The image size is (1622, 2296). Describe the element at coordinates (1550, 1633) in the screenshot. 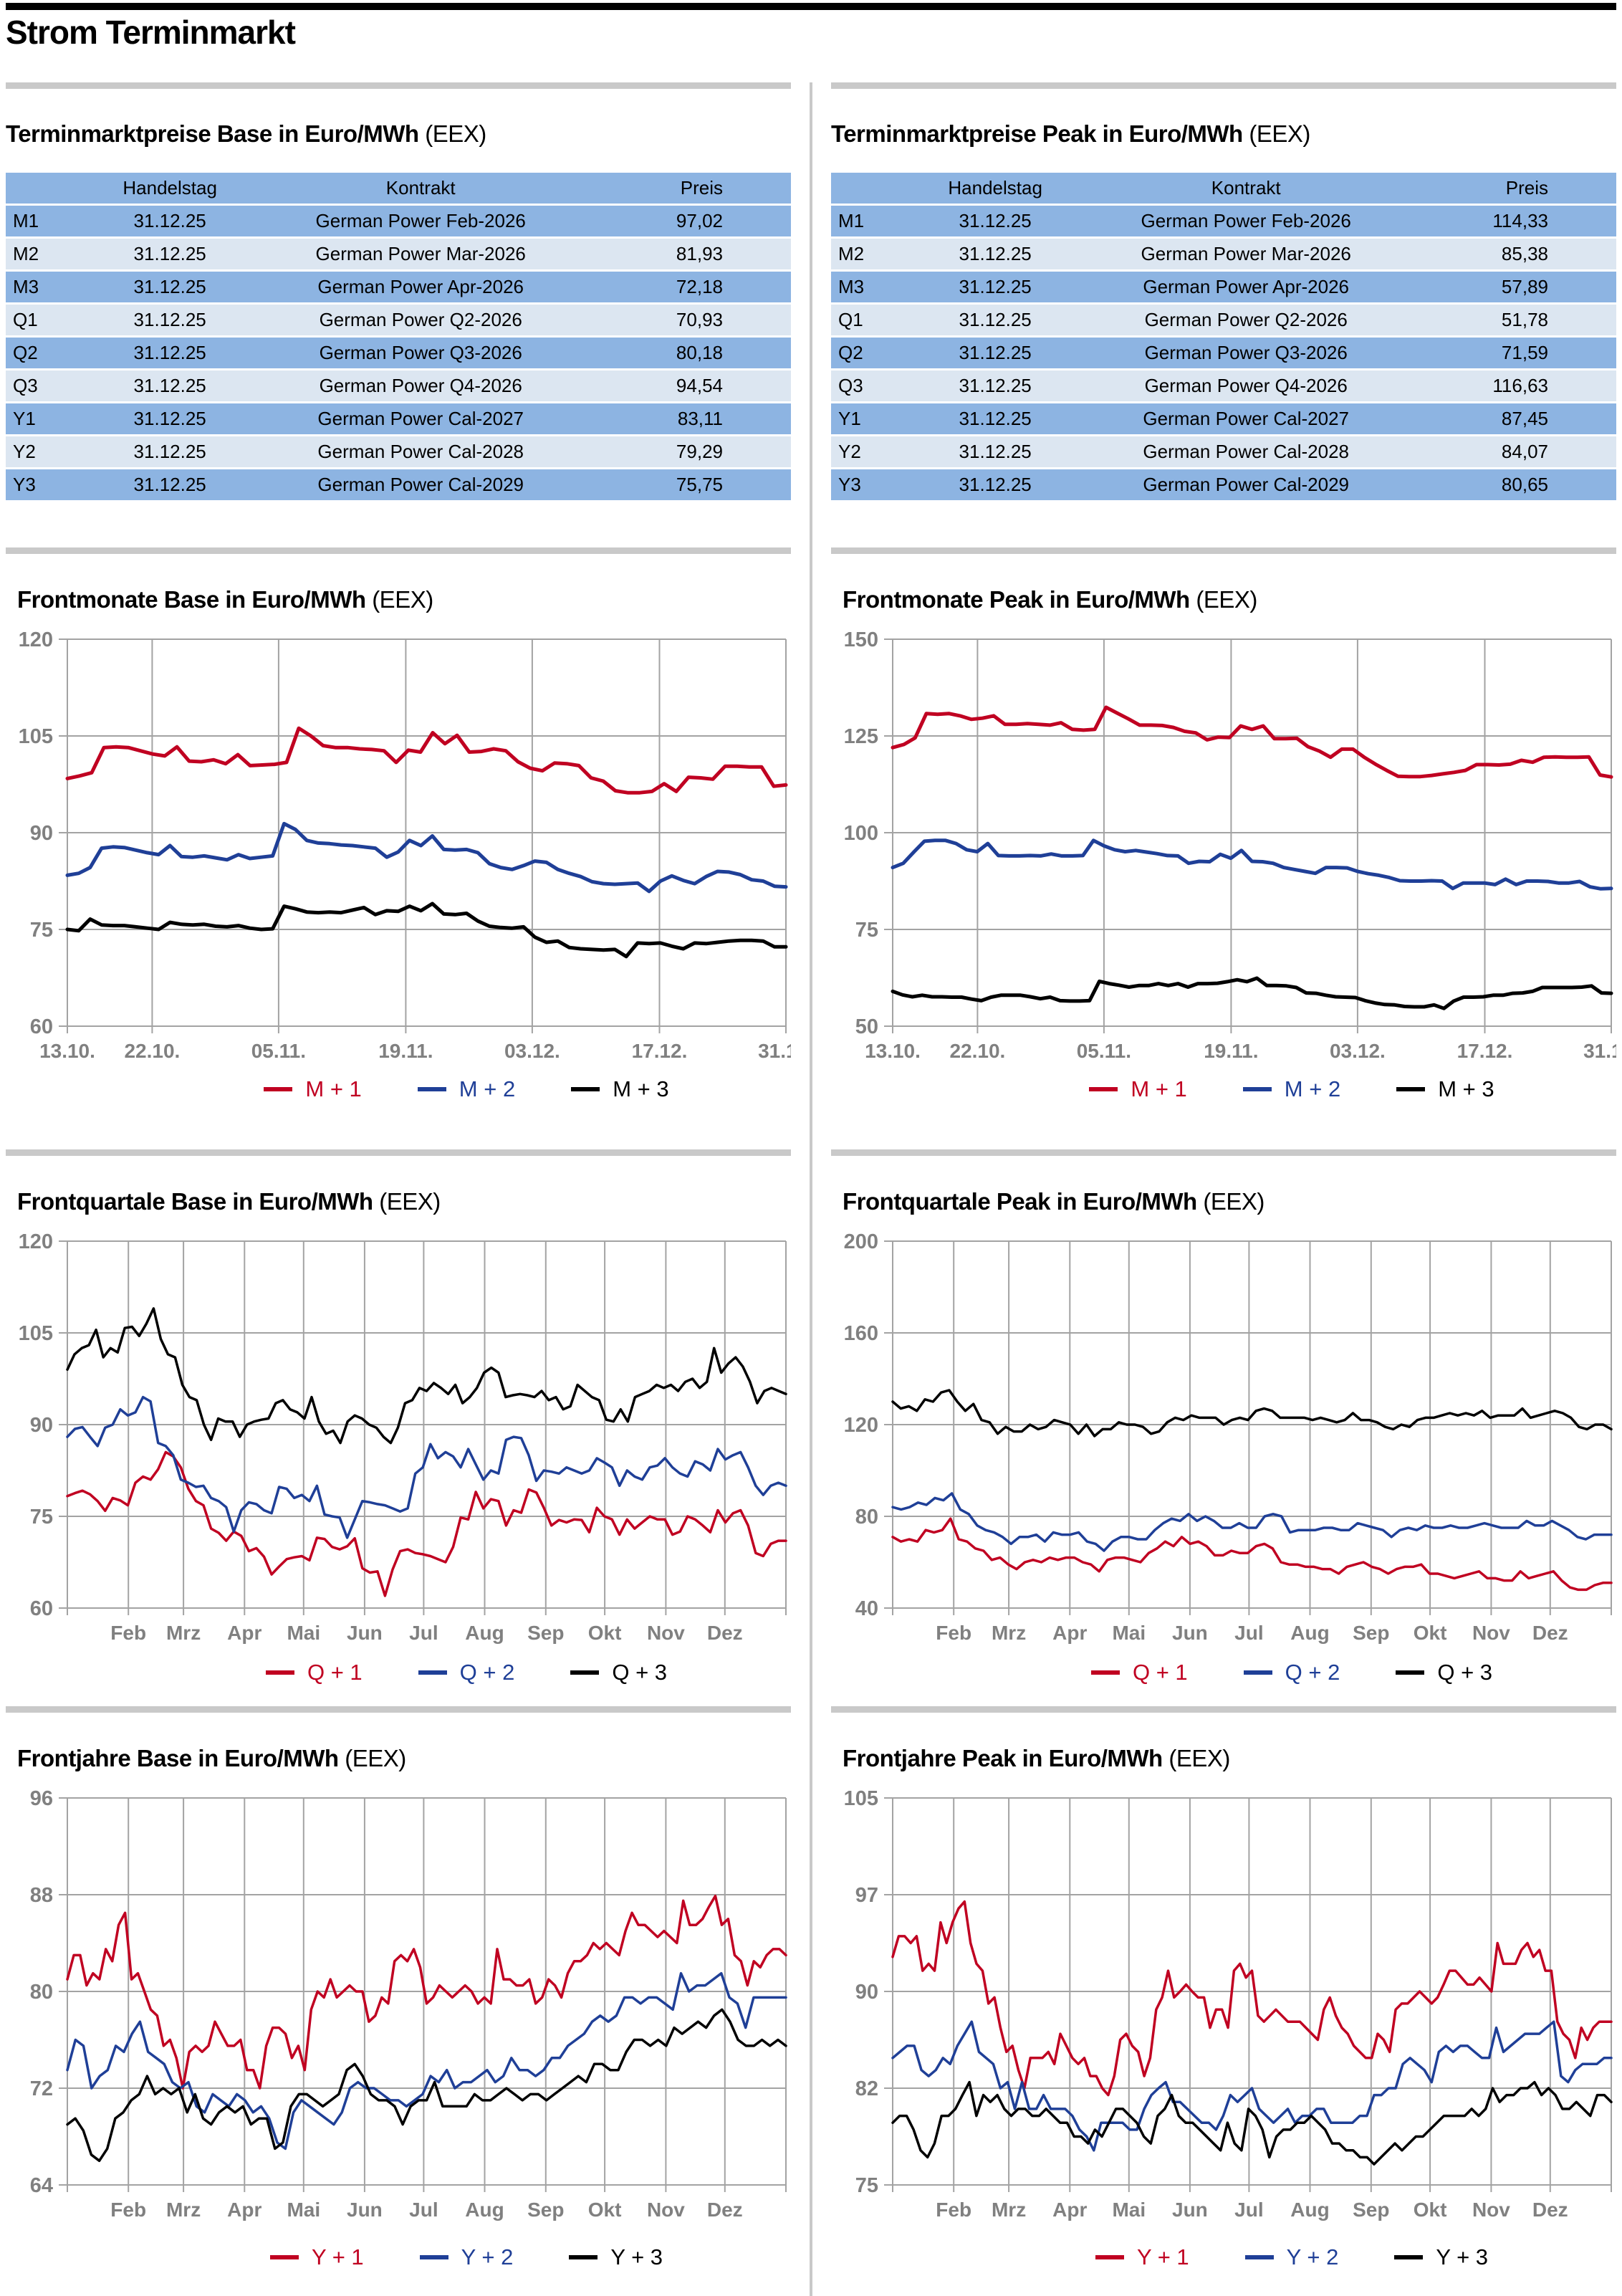

I see `svg-text: Dez` at that location.